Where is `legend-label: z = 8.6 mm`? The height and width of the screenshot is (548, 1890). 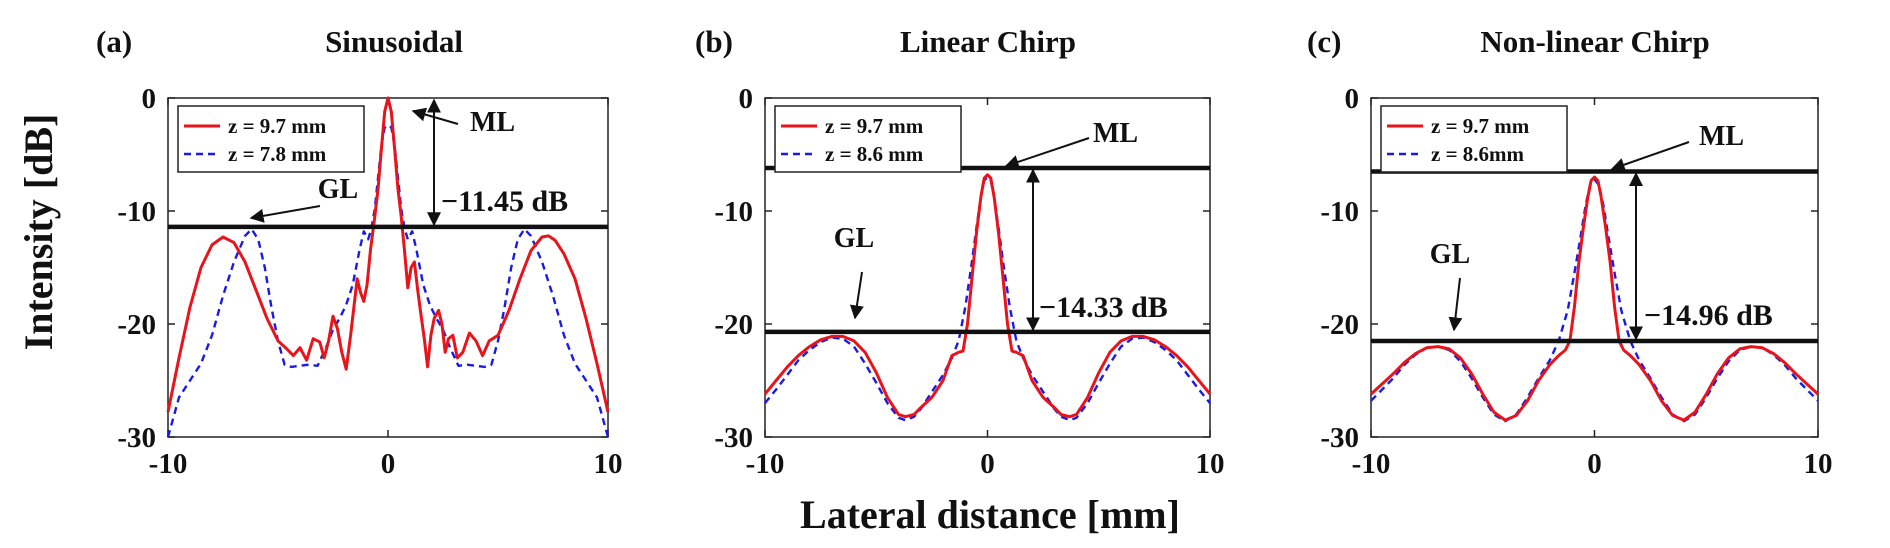 legend-label: z = 8.6 mm is located at coordinates (874, 154).